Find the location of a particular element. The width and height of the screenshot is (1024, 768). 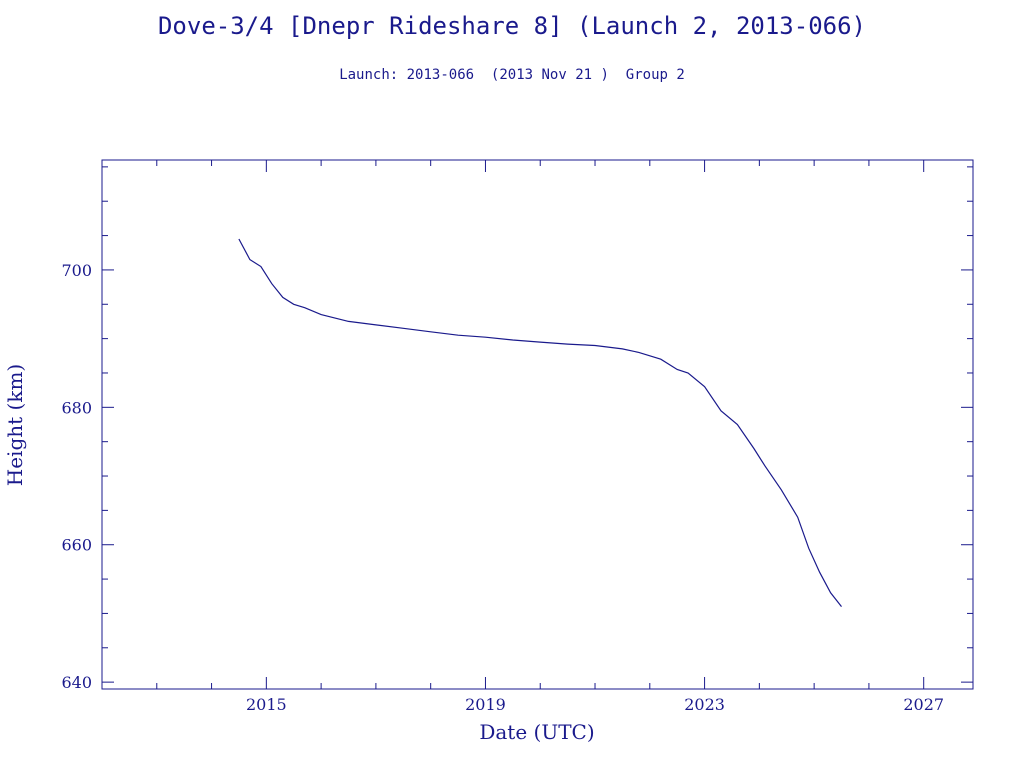

y-tick-label: 700 is located at coordinates (76, 270).